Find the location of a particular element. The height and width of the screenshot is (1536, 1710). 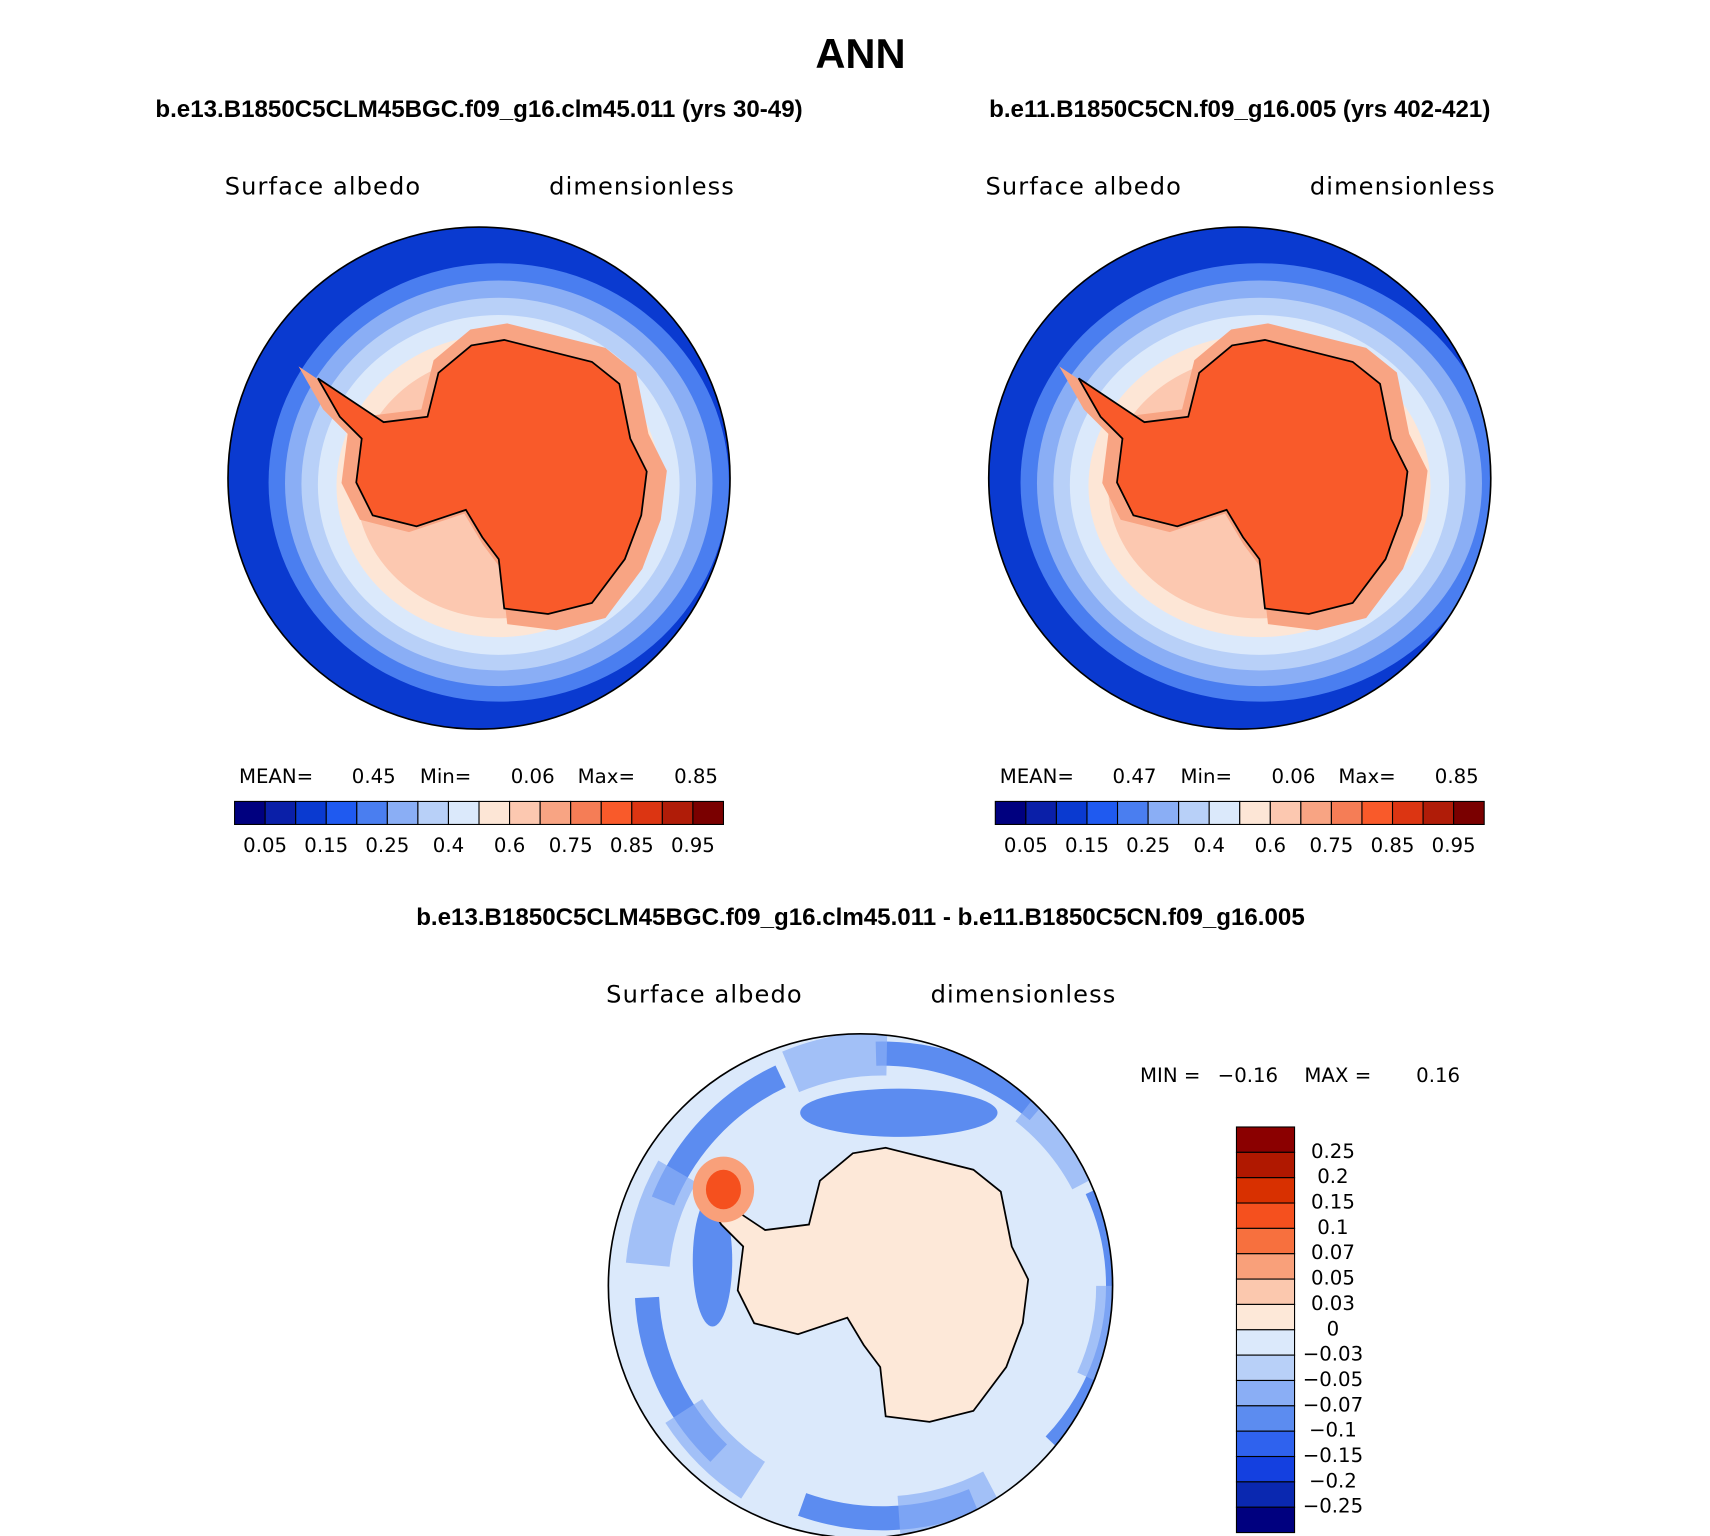

stat-value: −0.16 is located at coordinates (1248, 1075).